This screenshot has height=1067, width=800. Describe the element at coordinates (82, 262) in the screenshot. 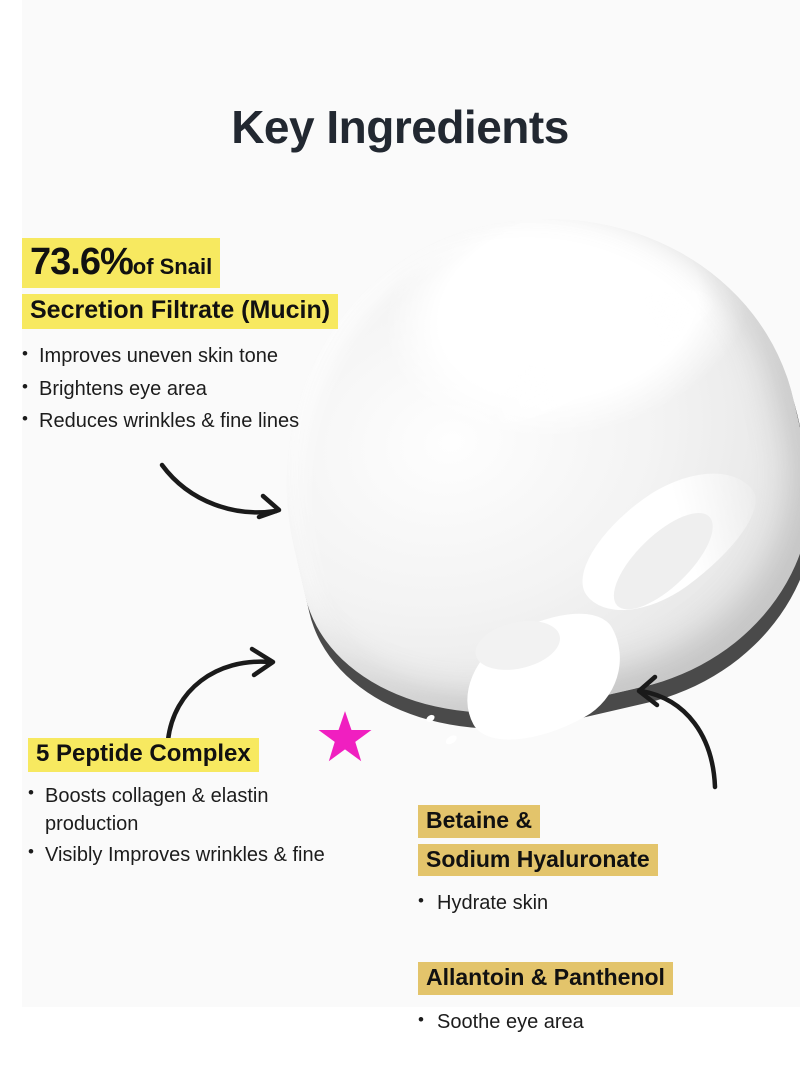

I see `snail-percent-value: 73.6%` at that location.